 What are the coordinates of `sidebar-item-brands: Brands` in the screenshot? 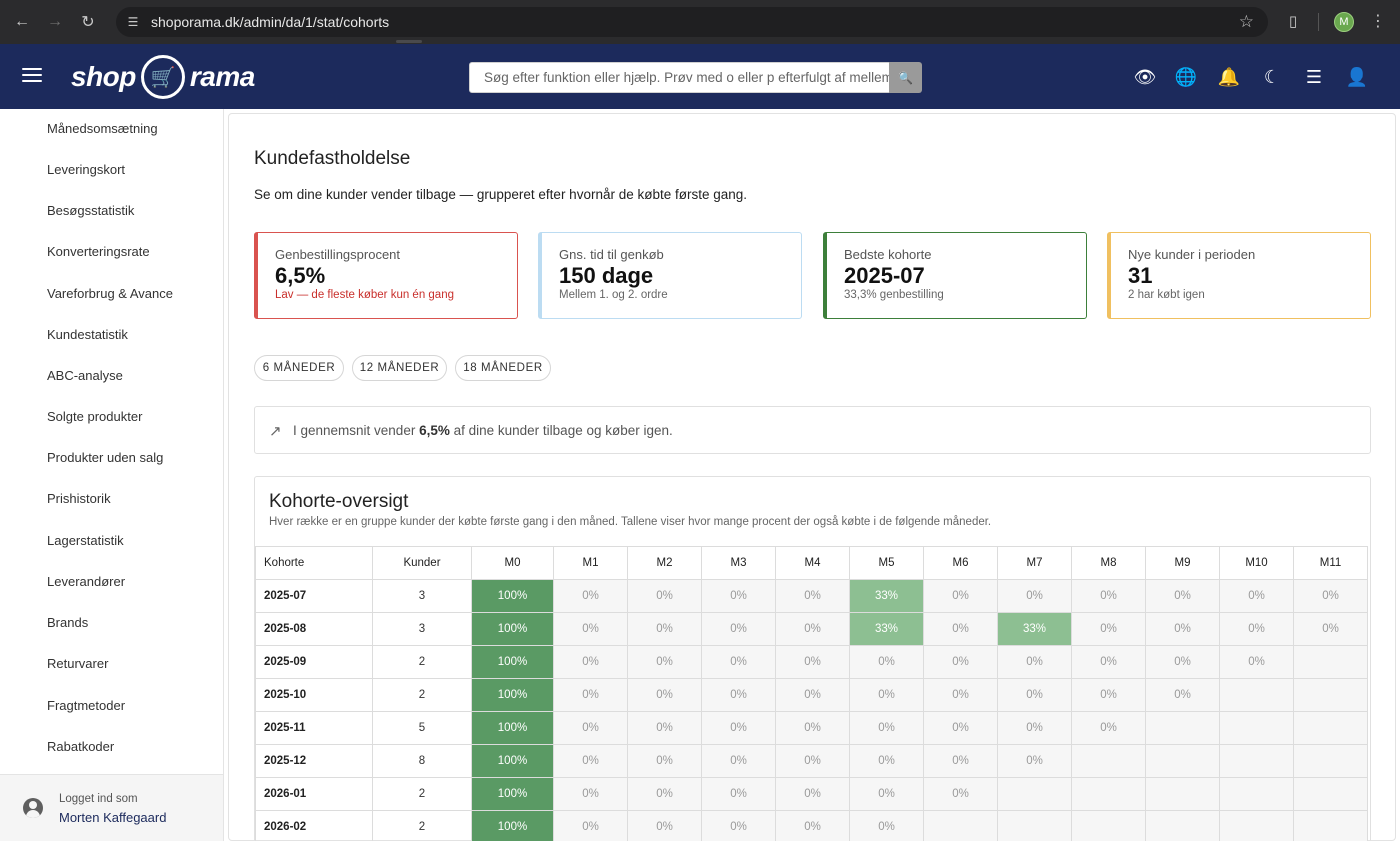 It's located at (68, 622).